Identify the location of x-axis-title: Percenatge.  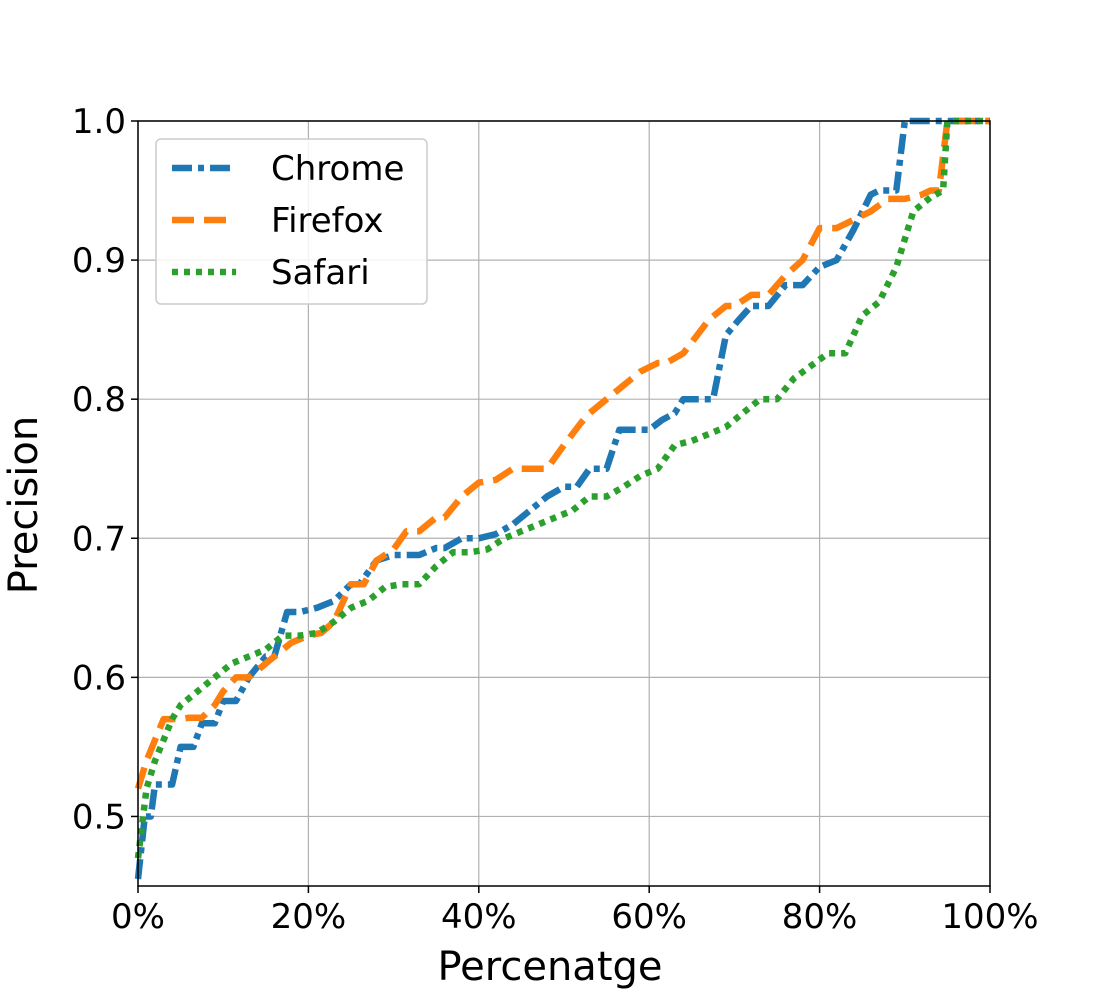
(549, 967).